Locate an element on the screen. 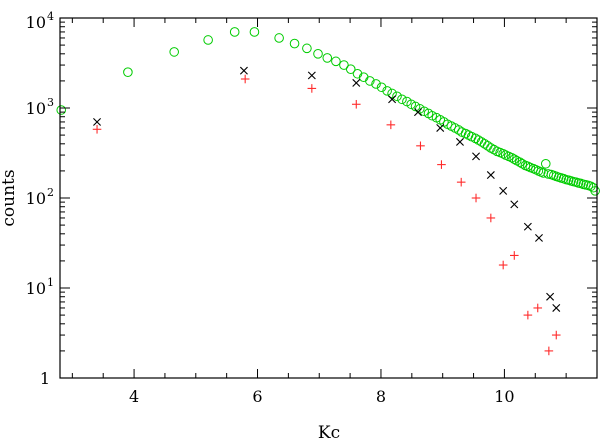 The image size is (600, 443). y-tick-exponent: 2 is located at coordinates (50, 192).